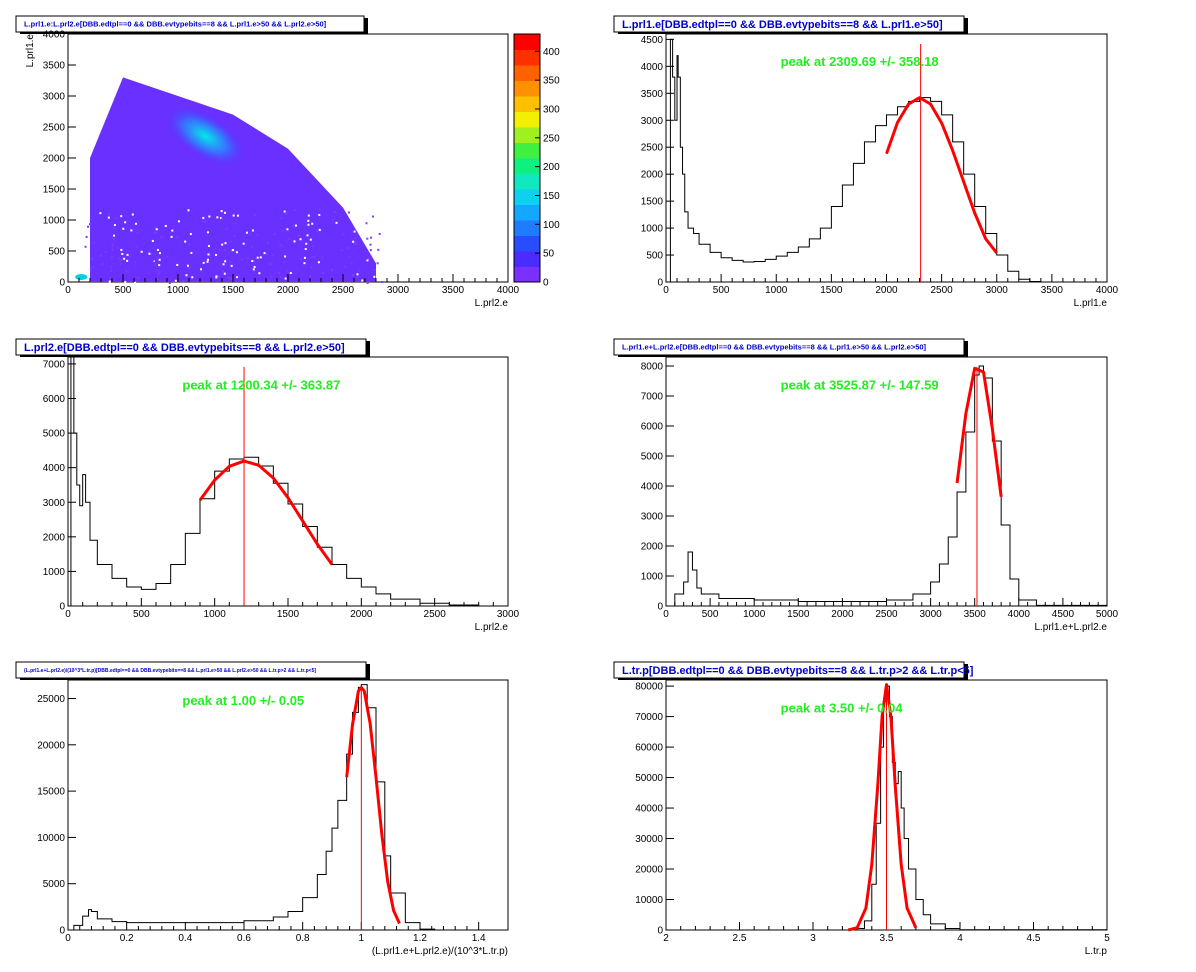 The width and height of the screenshot is (1196, 972). Describe the element at coordinates (551, 196) in the screenshot. I see `colorbar-tick-label: 150` at that location.